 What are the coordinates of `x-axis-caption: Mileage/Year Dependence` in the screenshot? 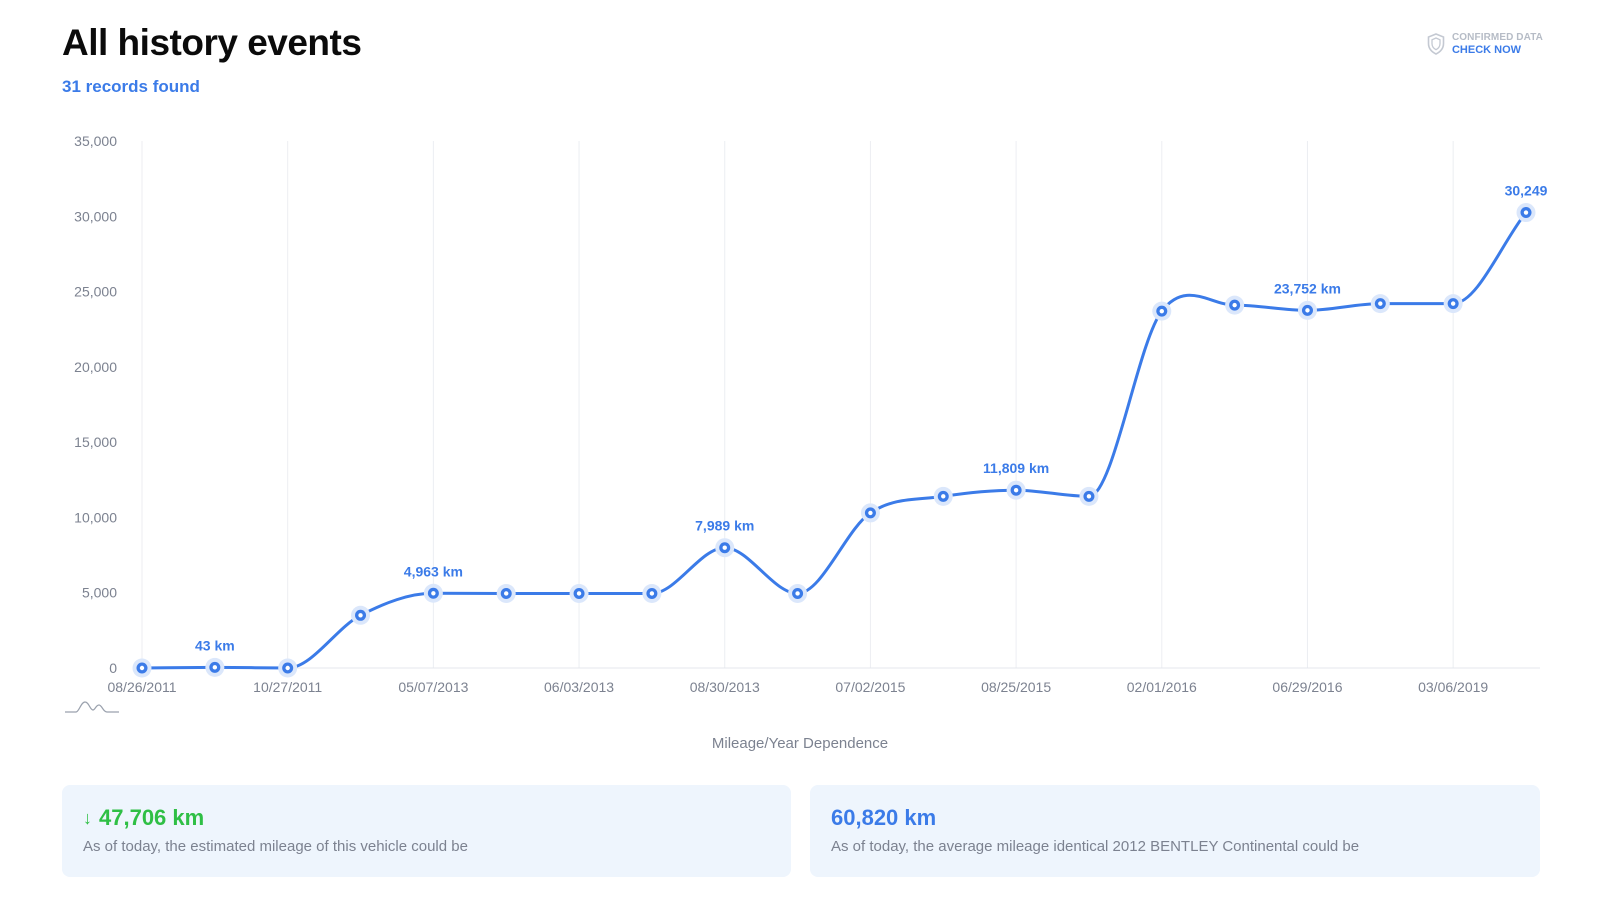 It's located at (800, 743).